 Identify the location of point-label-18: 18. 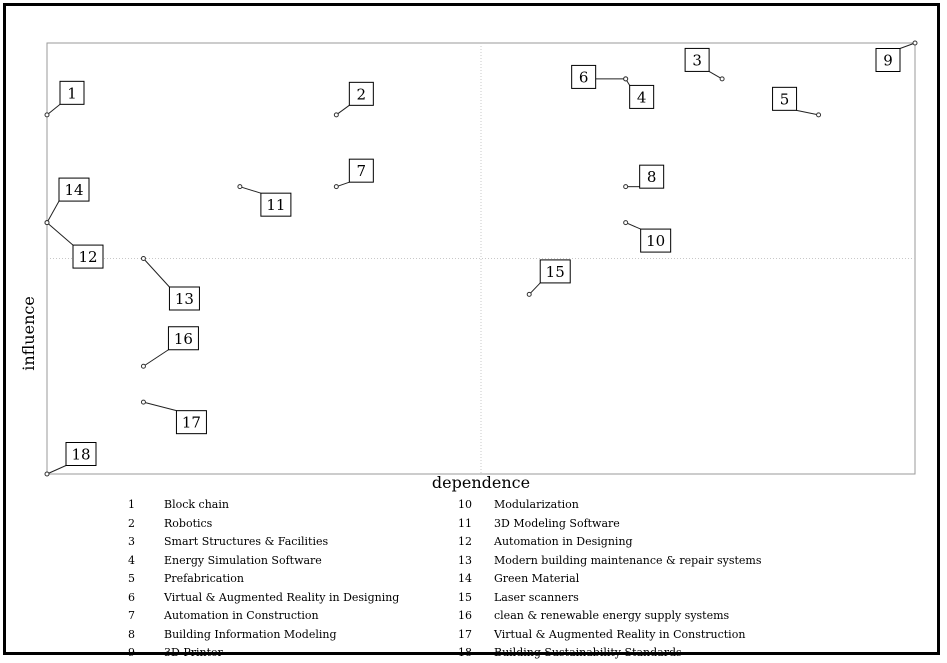
(80, 455).